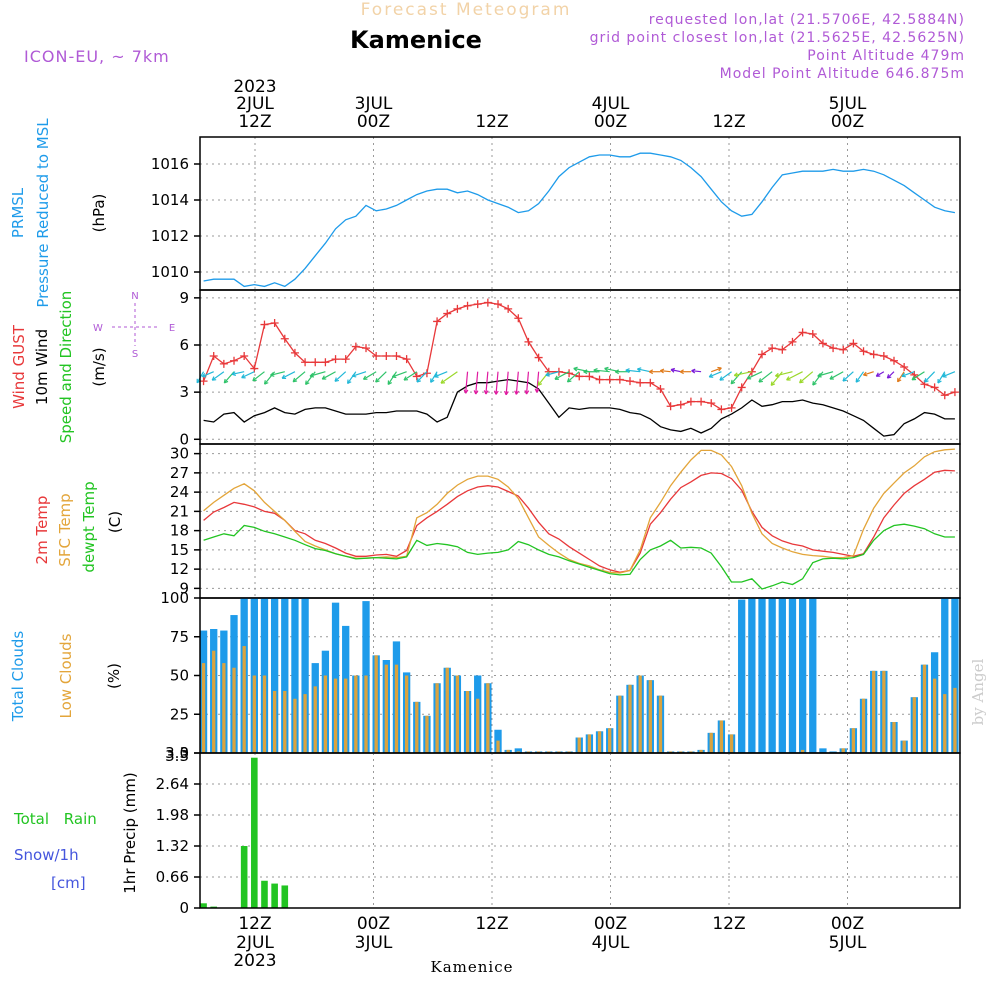 The image size is (1000, 1000). Describe the element at coordinates (255, 943) in the screenshot. I see `bottom-date-label: 2JUL` at that location.